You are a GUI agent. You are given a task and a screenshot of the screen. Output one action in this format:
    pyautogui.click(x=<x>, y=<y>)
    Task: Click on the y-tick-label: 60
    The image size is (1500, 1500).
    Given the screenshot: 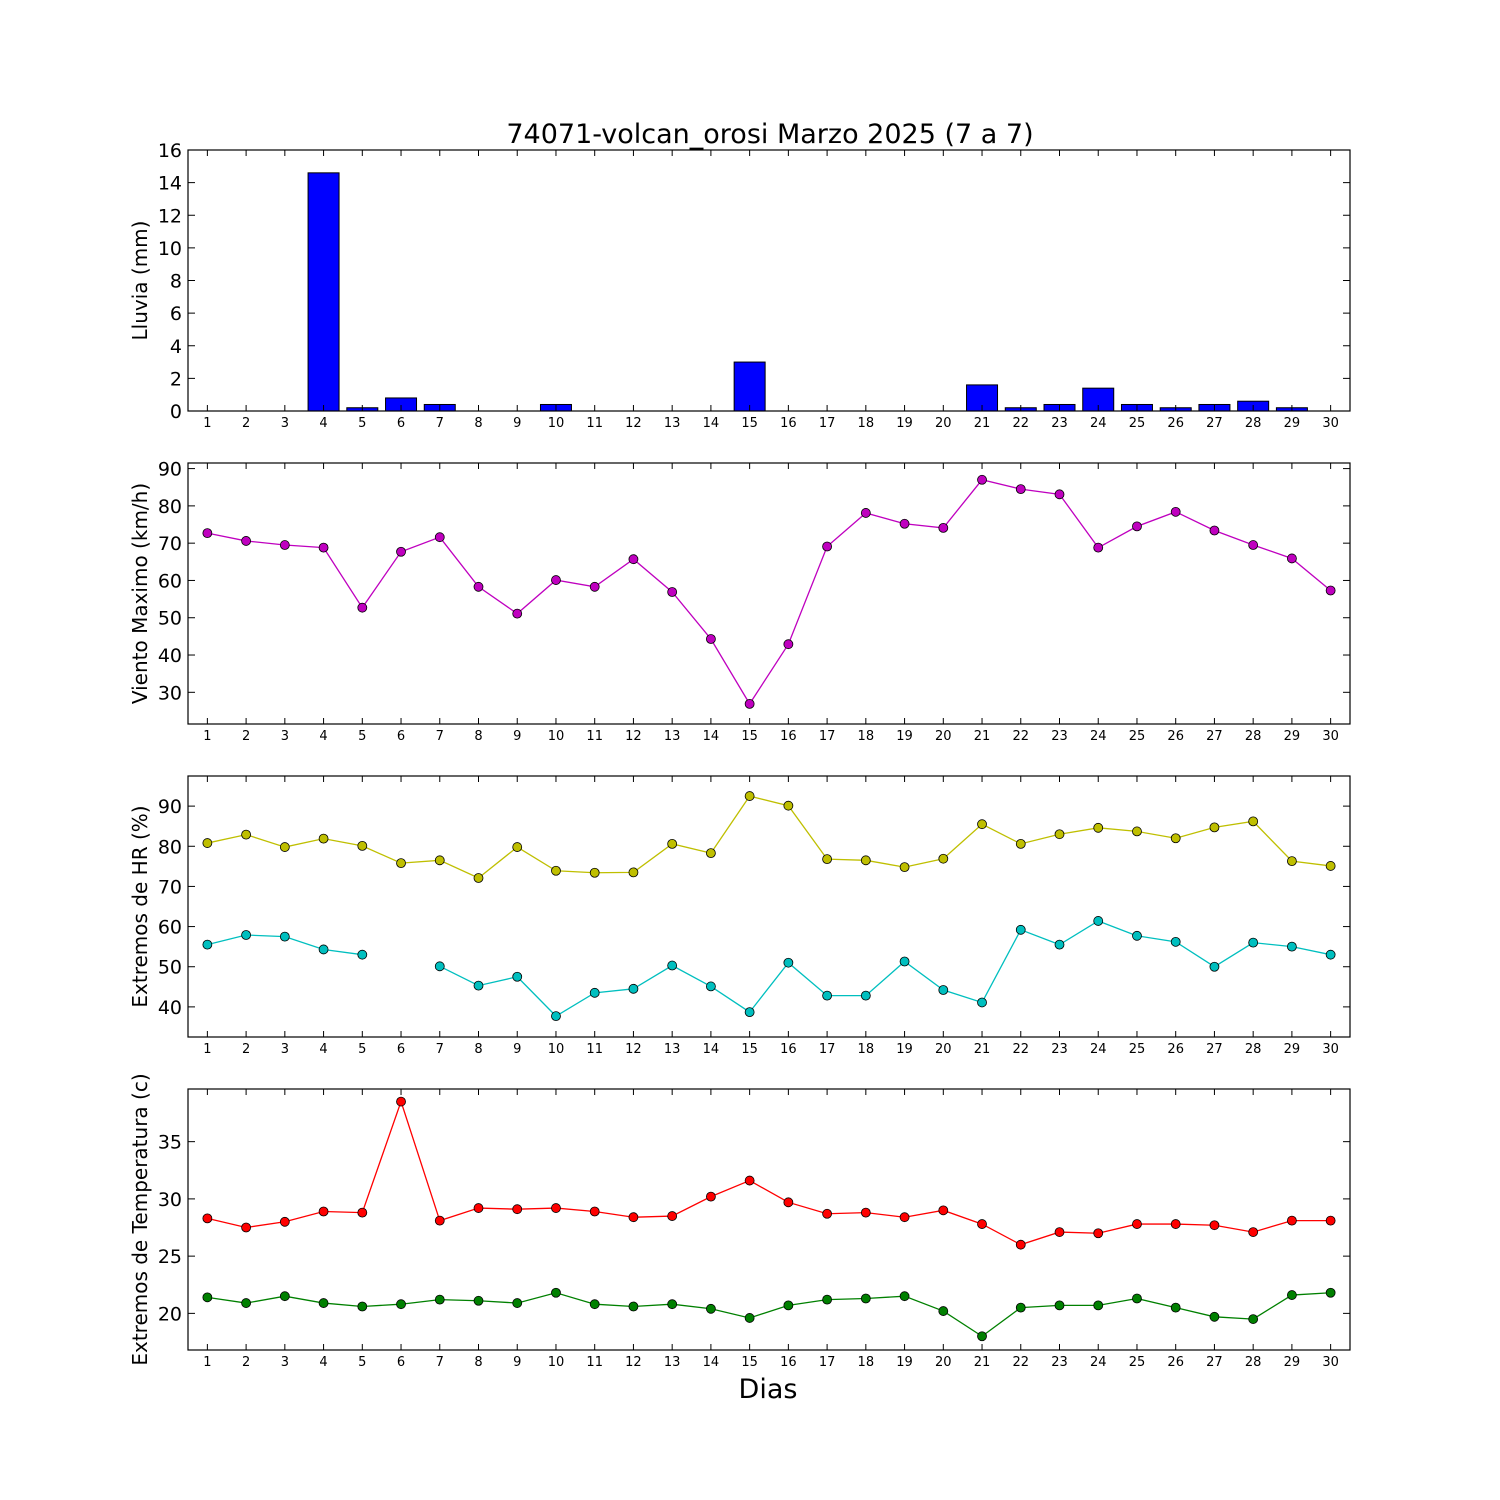 What is the action you would take?
    pyautogui.click(x=170, y=581)
    